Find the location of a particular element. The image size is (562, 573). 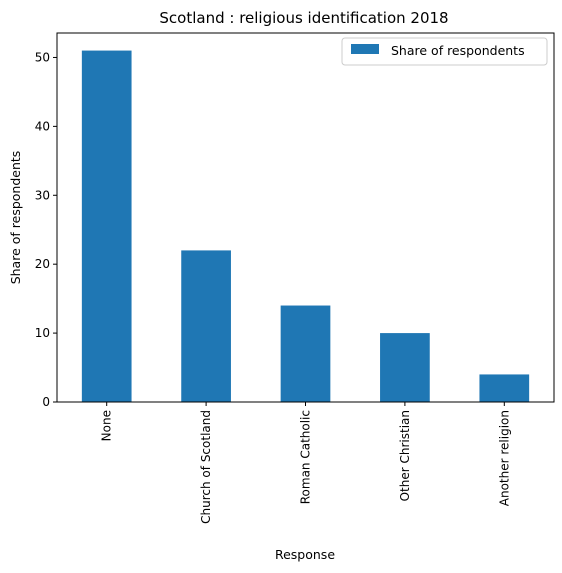

chart-title: Scotland : religious identification 2018 is located at coordinates (303, 18).